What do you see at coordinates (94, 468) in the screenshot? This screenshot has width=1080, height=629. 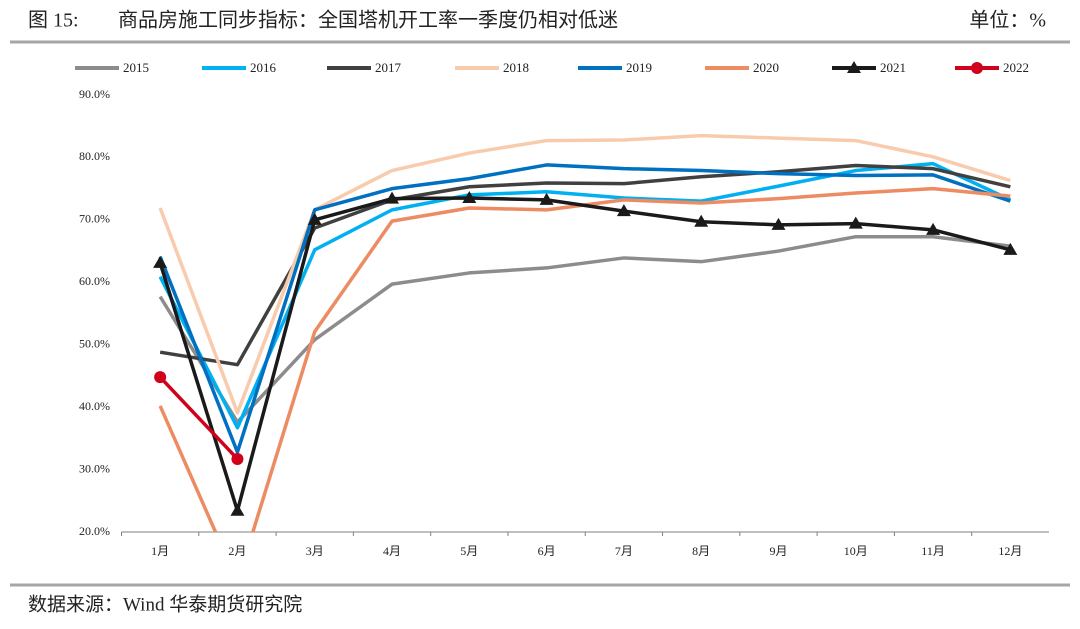 I see `y-tick-label: 30.0%` at bounding box center [94, 468].